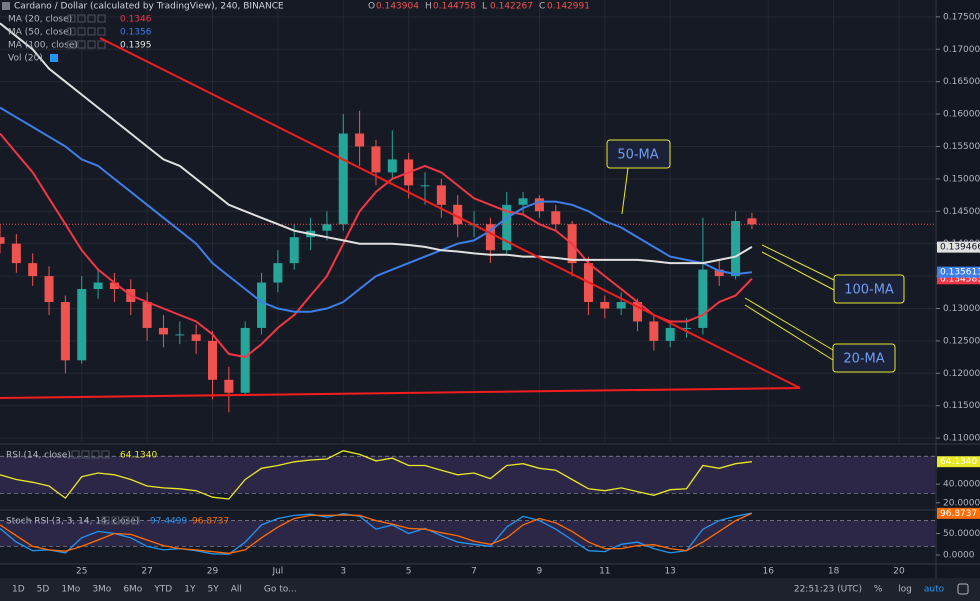 Image resolution: width=980 pixels, height=601 pixels. I want to click on bottom-toolbar, so click(490, 589).